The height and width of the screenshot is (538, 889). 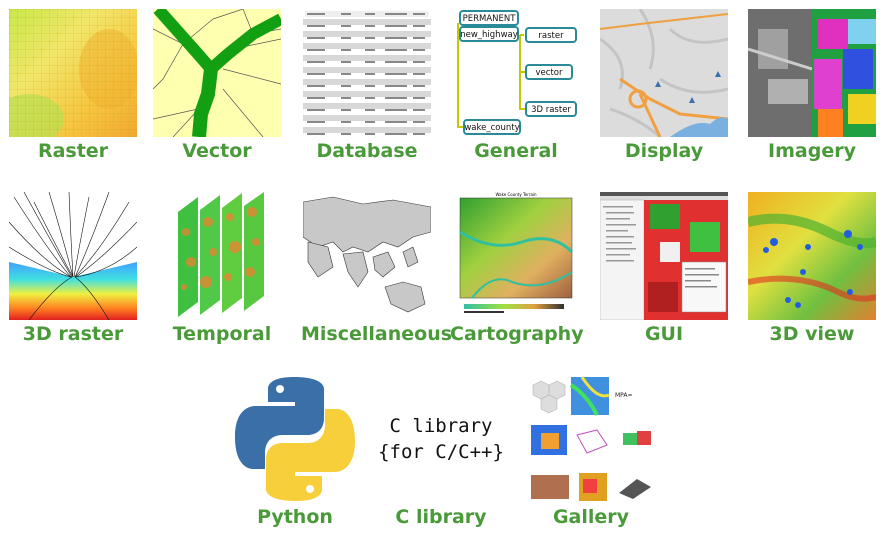 I want to click on tile-vector: Vector, so click(x=217, y=85).